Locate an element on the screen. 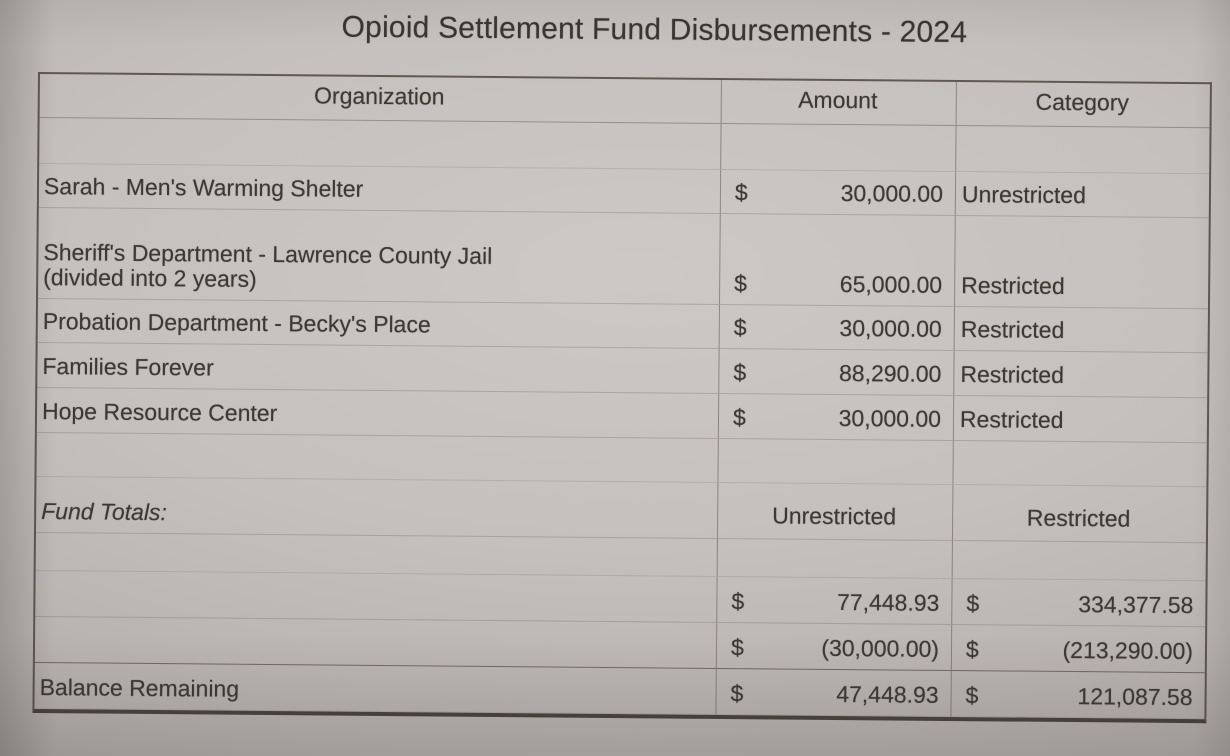 This screenshot has width=1230, height=756. restricted-total-cell: $ 334,377.58 is located at coordinates (1079, 603).